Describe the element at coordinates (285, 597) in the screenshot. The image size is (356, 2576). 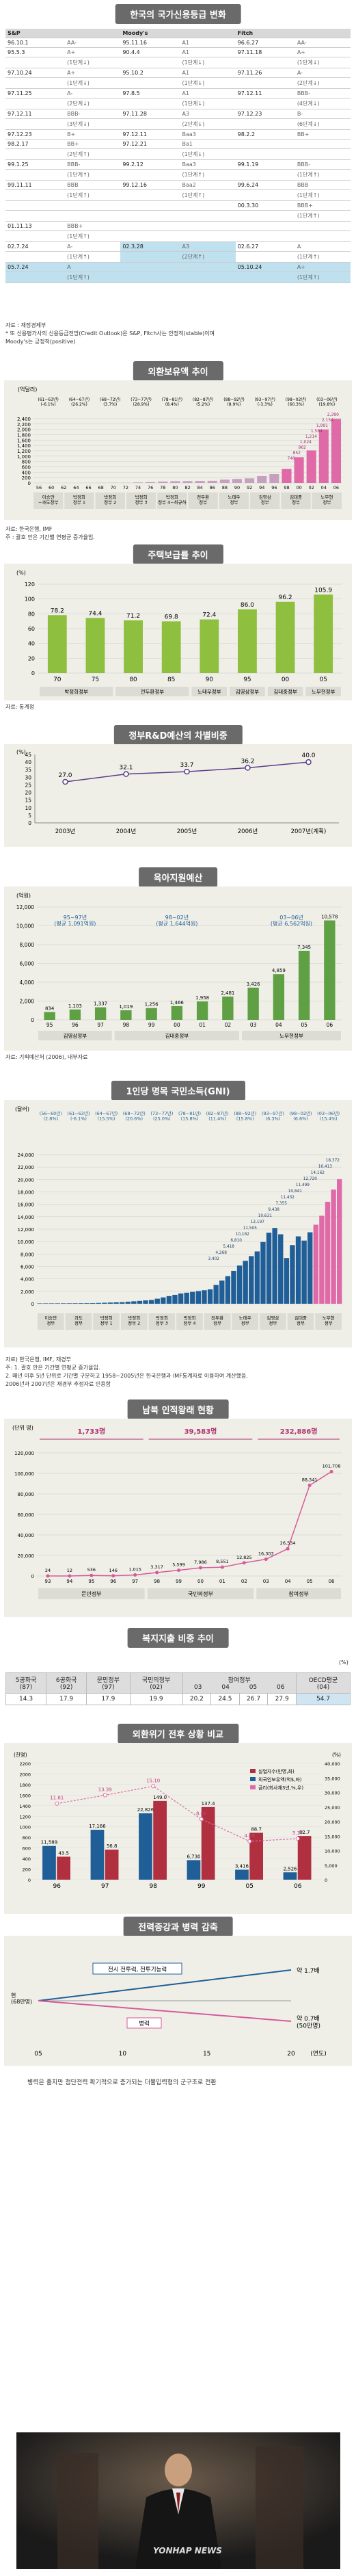
I see `home-value: 96.2` at that location.